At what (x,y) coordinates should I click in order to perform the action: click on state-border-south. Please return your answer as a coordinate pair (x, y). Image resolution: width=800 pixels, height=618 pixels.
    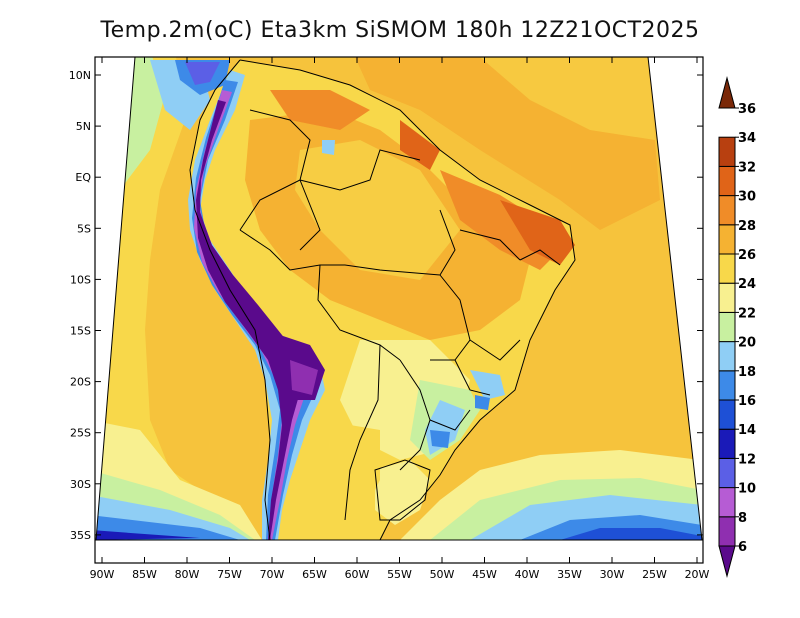
    Looking at the image, I should click on (402, 490).